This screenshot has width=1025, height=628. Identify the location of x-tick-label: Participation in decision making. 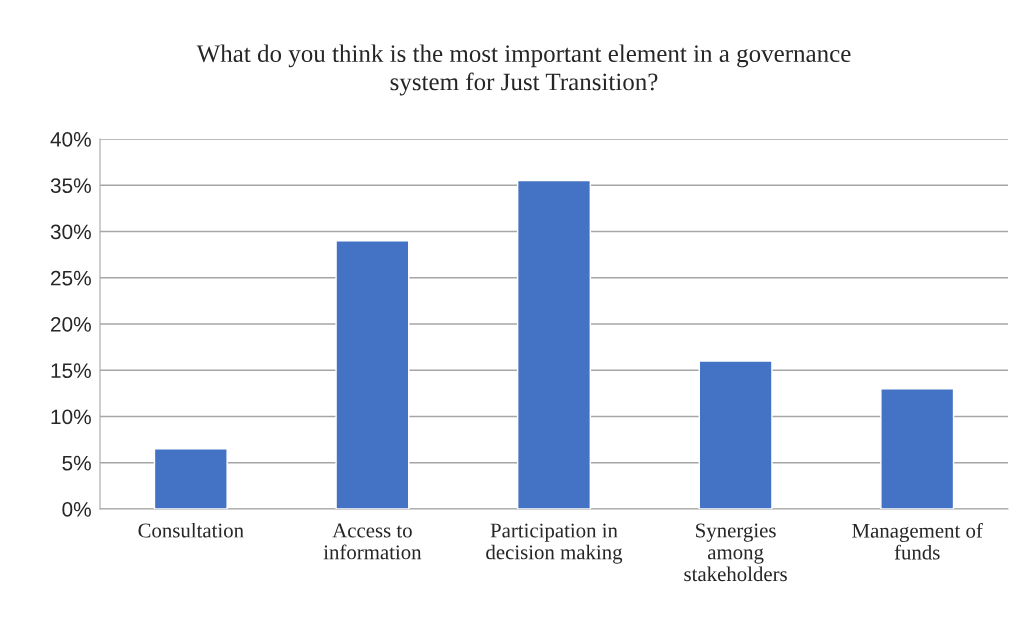
(554, 543).